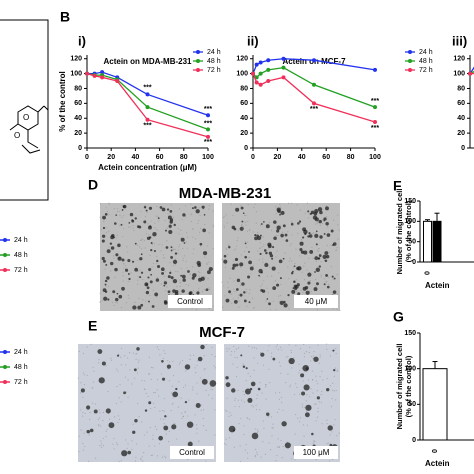 The image size is (474, 474). What do you see at coordinates (459, 59) in the screenshot?
I see `y-tick-label: 120` at bounding box center [459, 59].